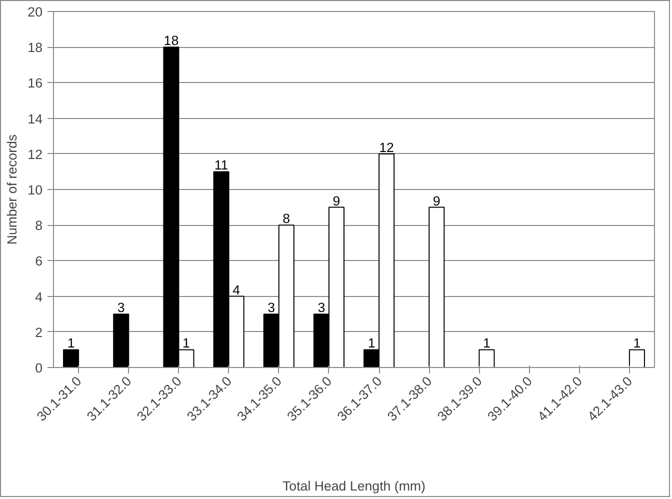 The width and height of the screenshot is (672, 499). Describe the element at coordinates (386, 147) in the screenshot. I see `data-label: 12` at that location.